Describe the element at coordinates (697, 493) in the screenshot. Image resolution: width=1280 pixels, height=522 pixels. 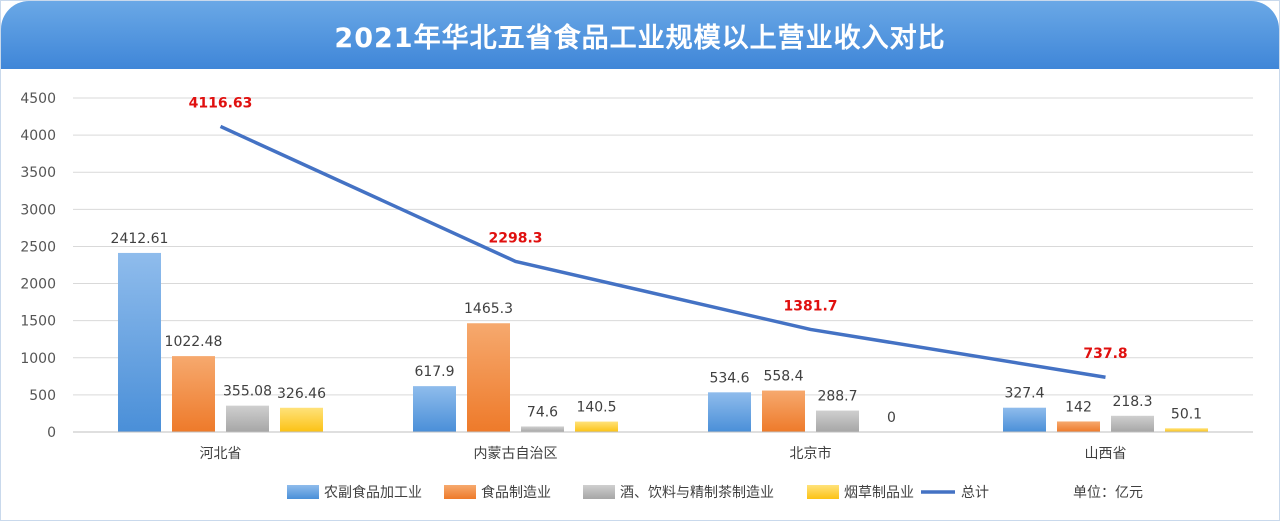
I see `legend-label: 酒、饮料与精制茶制造业` at that location.